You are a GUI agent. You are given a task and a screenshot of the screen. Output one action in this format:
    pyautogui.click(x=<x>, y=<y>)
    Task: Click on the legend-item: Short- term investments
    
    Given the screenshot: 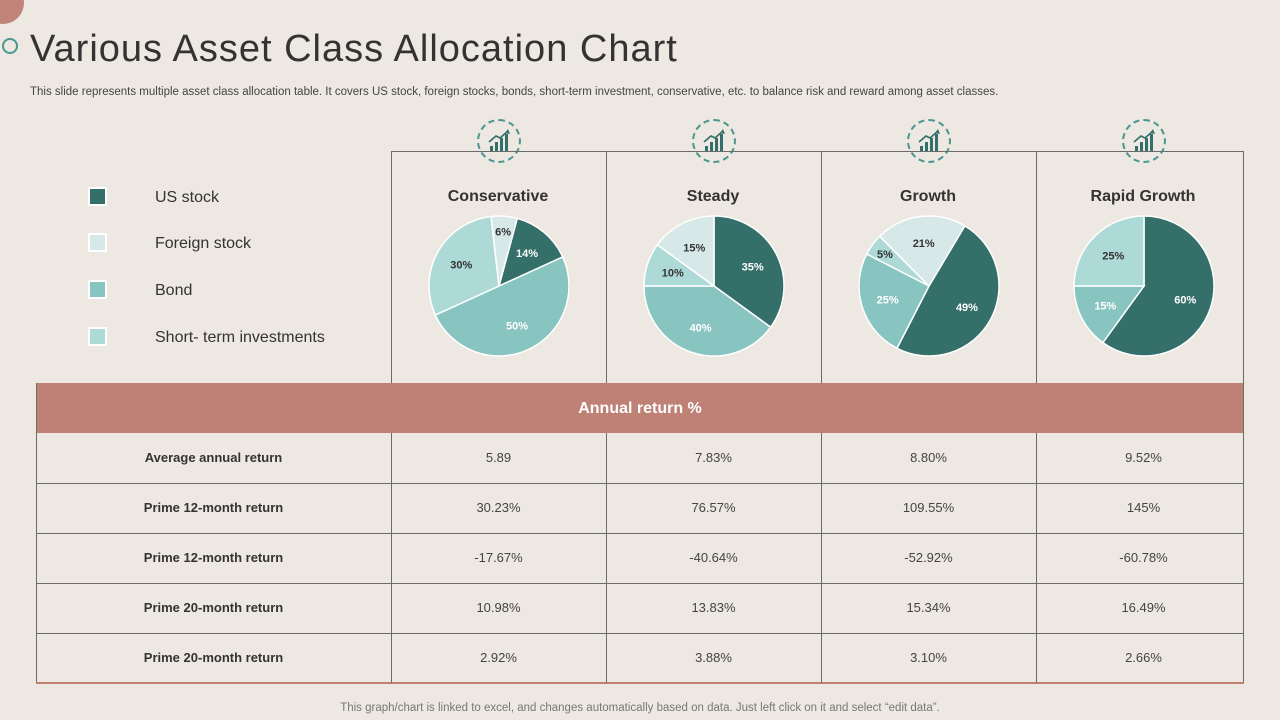 What is the action you would take?
    pyautogui.click(x=238, y=338)
    